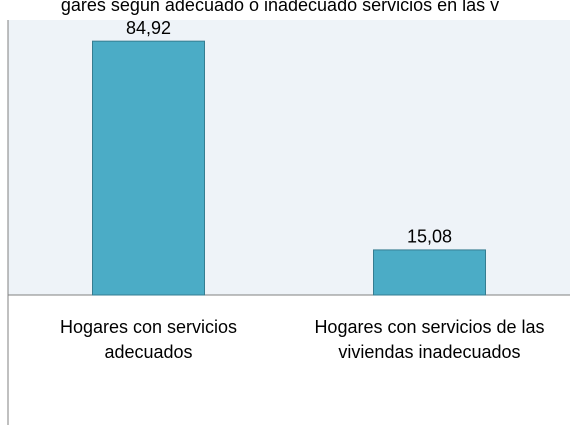 This screenshot has height=425, width=570. I want to click on x-tick-label: Hogares con servicios adecuados, so click(148, 339).